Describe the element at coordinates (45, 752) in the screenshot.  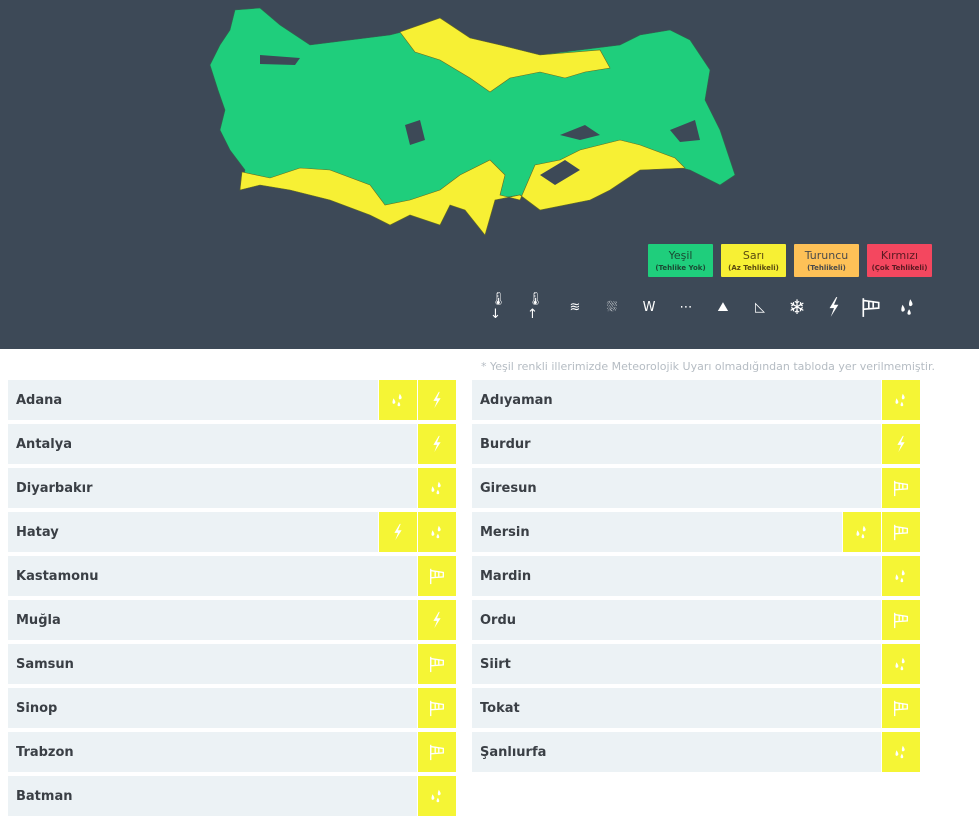
I see `province-name: Trabzon` at that location.